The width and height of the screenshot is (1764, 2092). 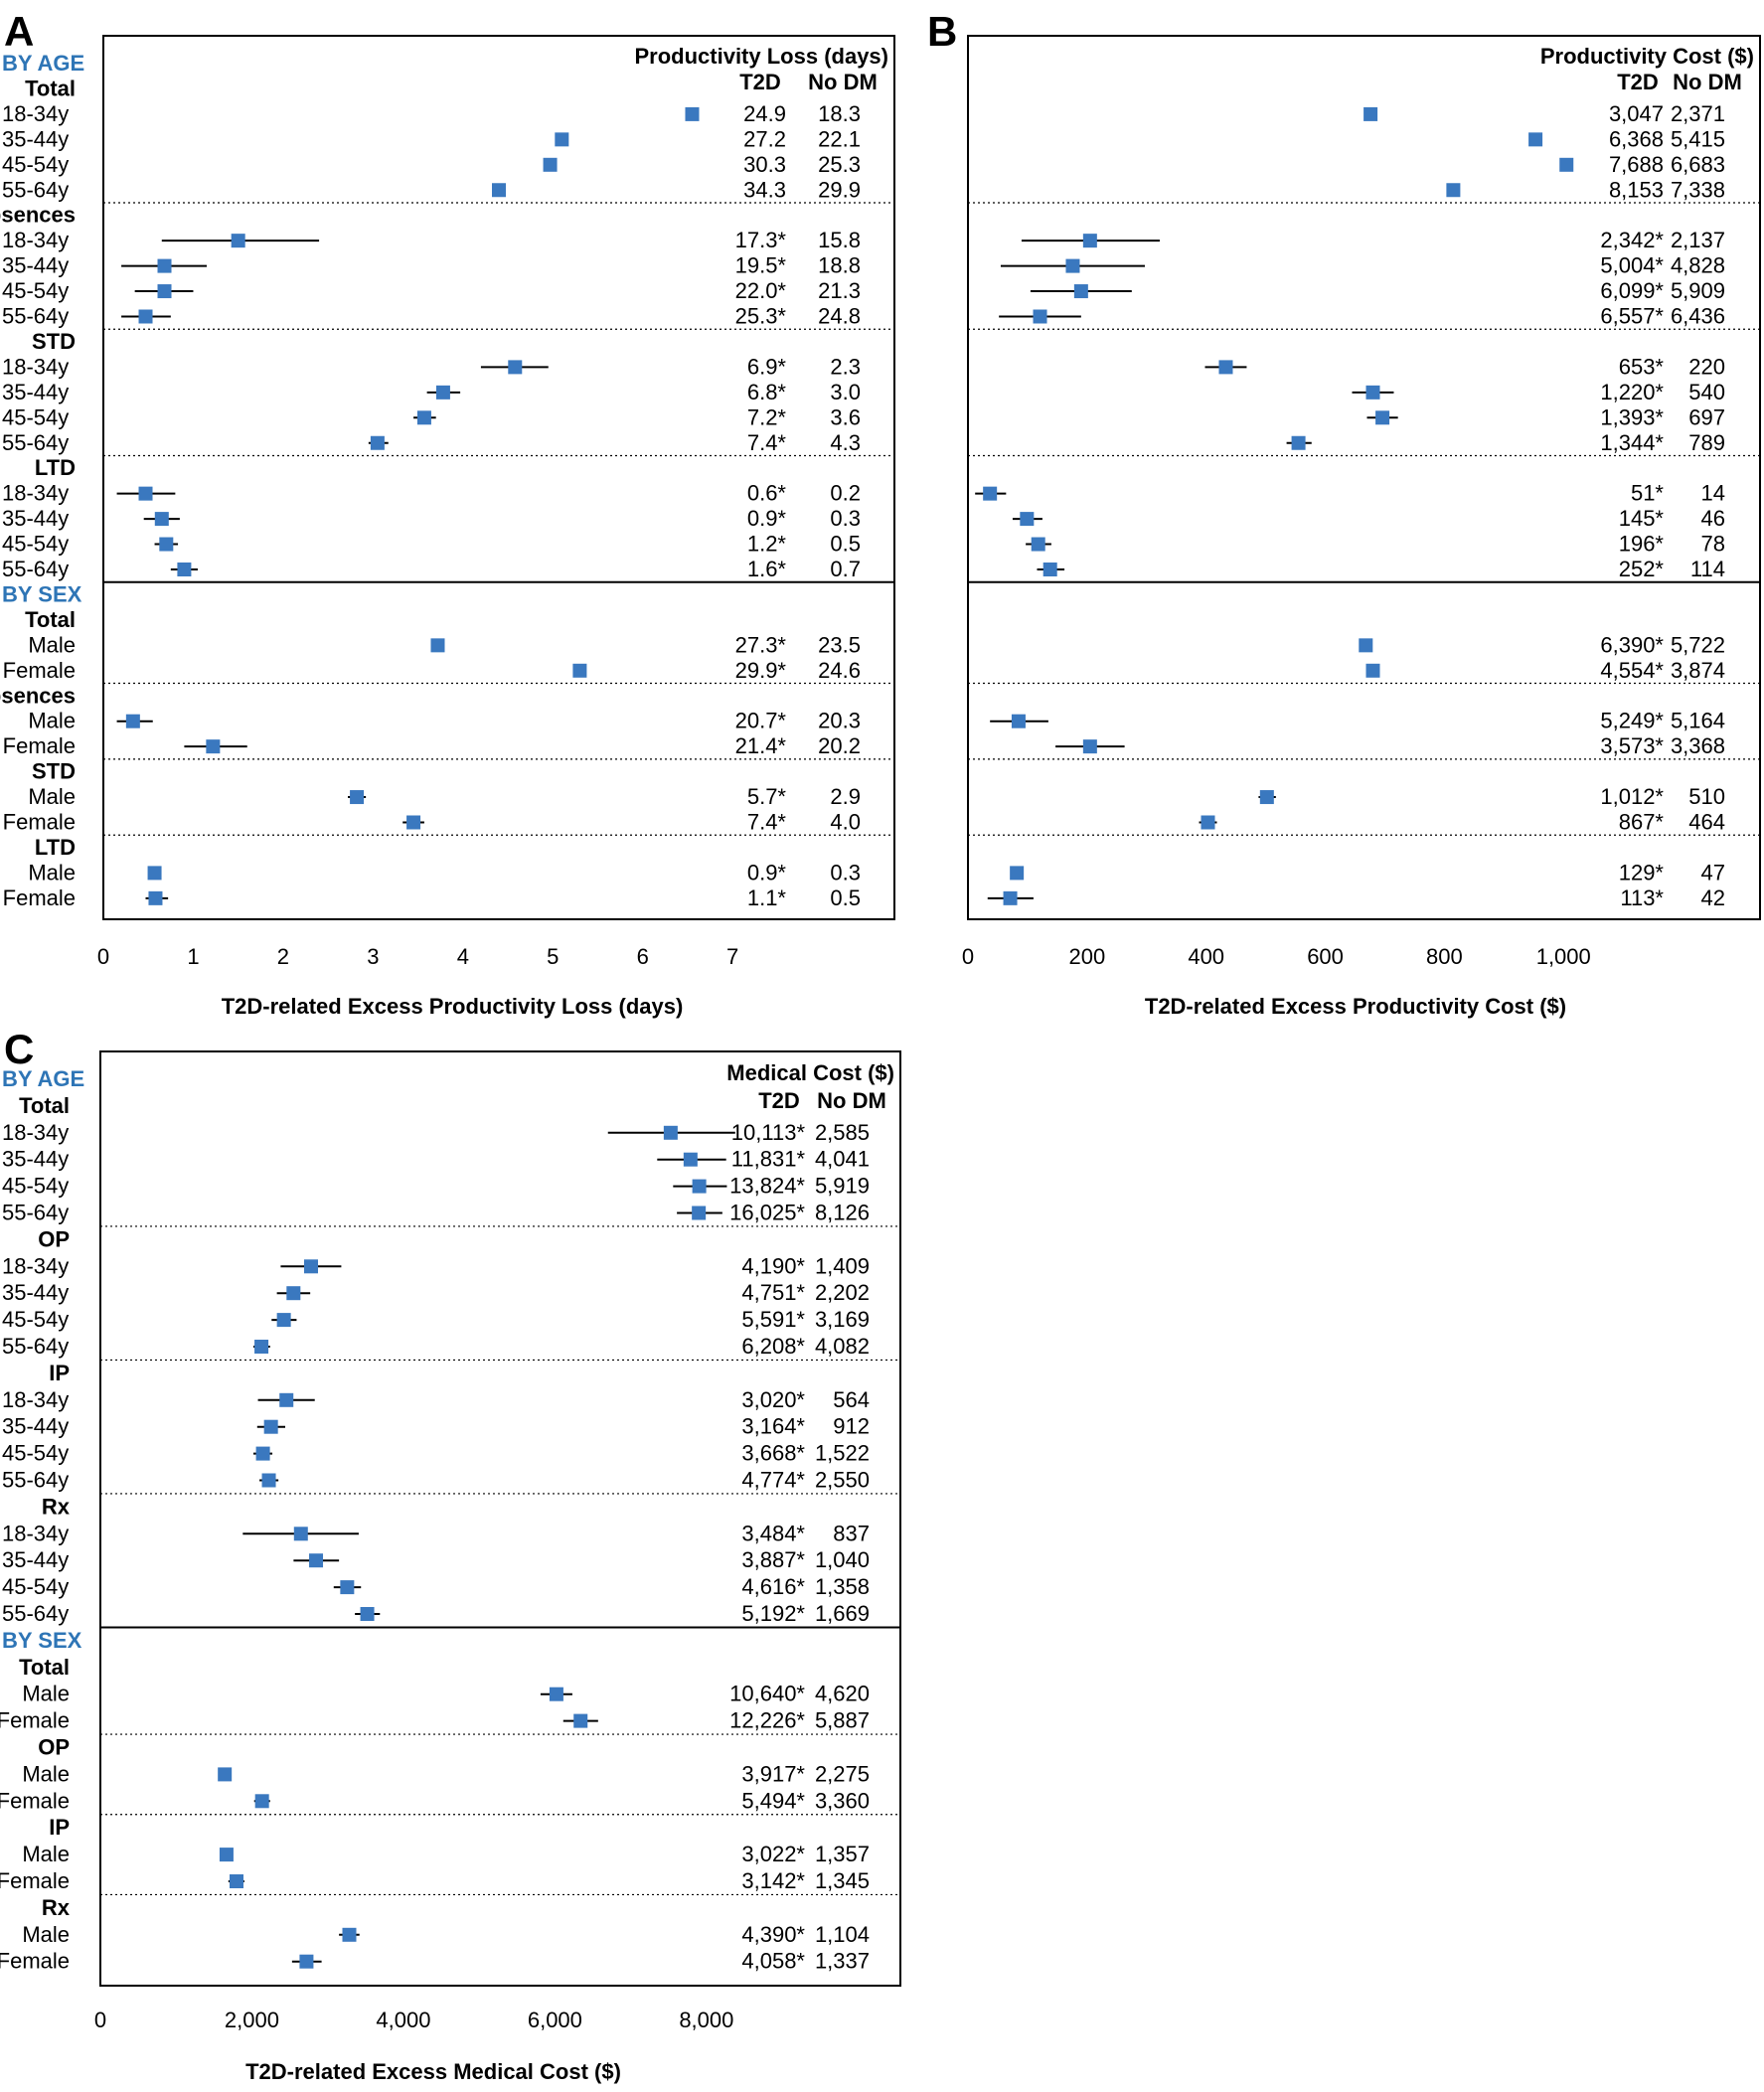 What do you see at coordinates (59, 1827) in the screenshot?
I see `subgroup-heading: IP` at bounding box center [59, 1827].